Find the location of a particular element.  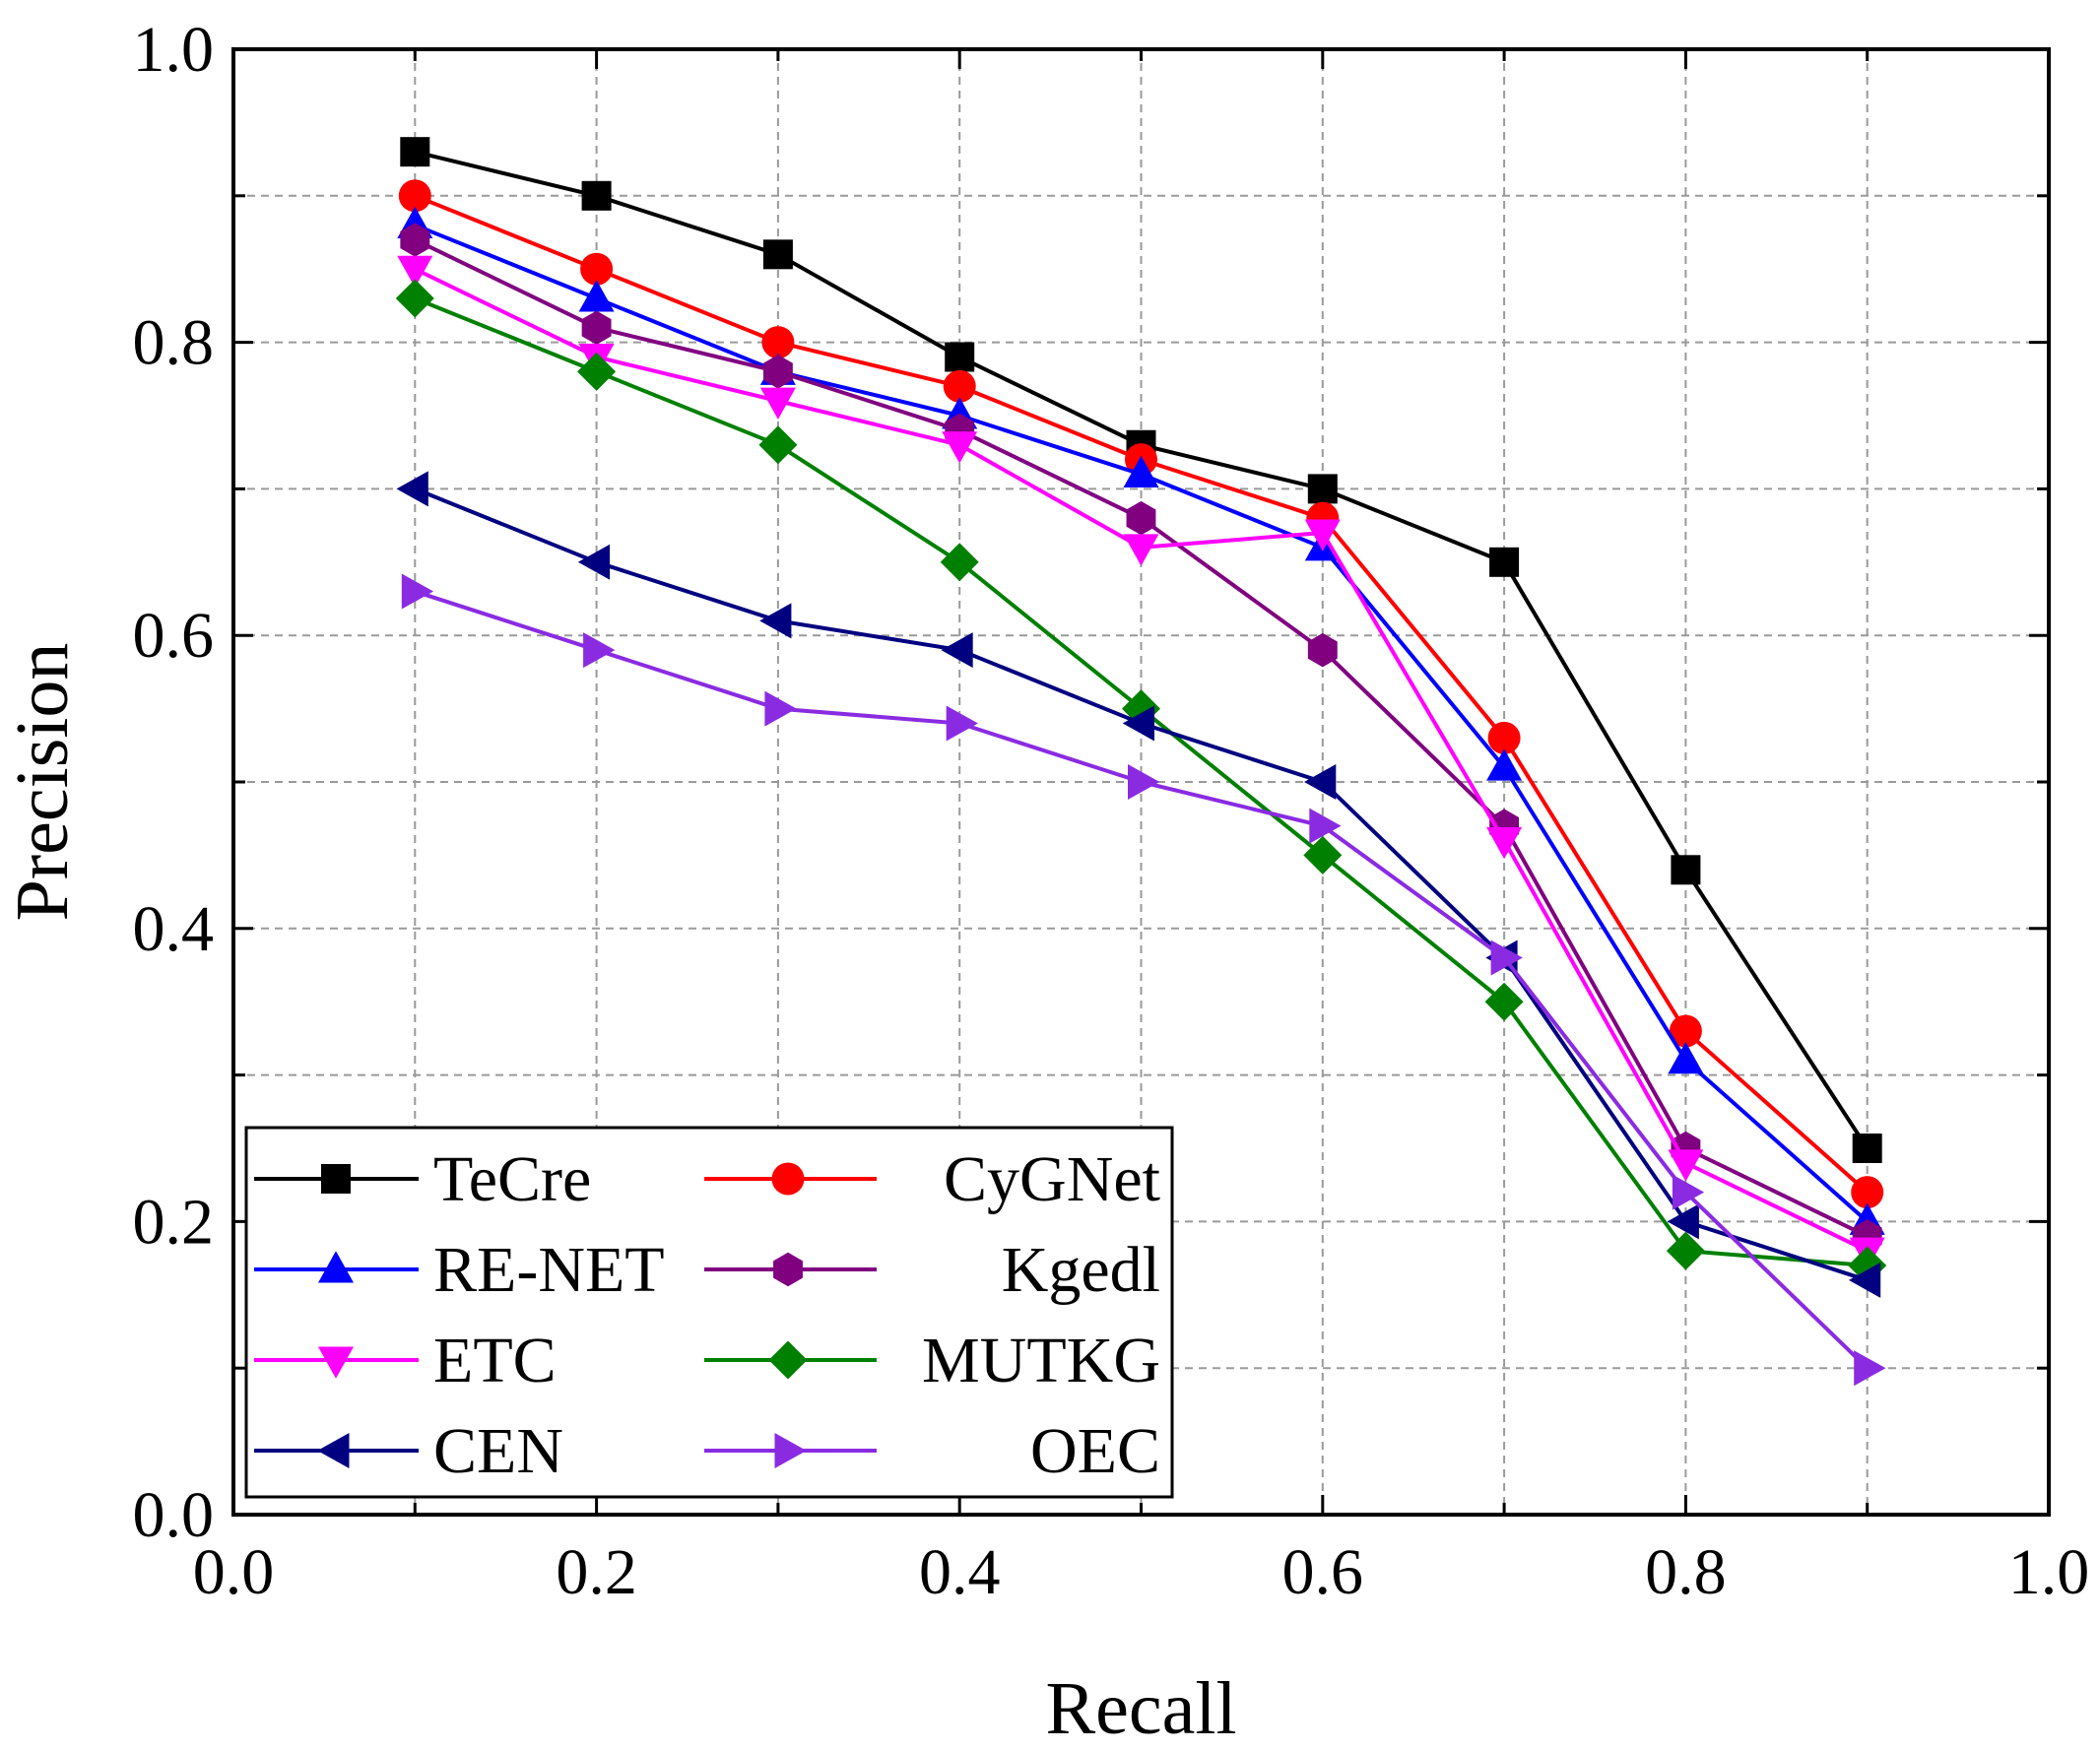

y-tick-label: 0.4 is located at coordinates (174, 929).